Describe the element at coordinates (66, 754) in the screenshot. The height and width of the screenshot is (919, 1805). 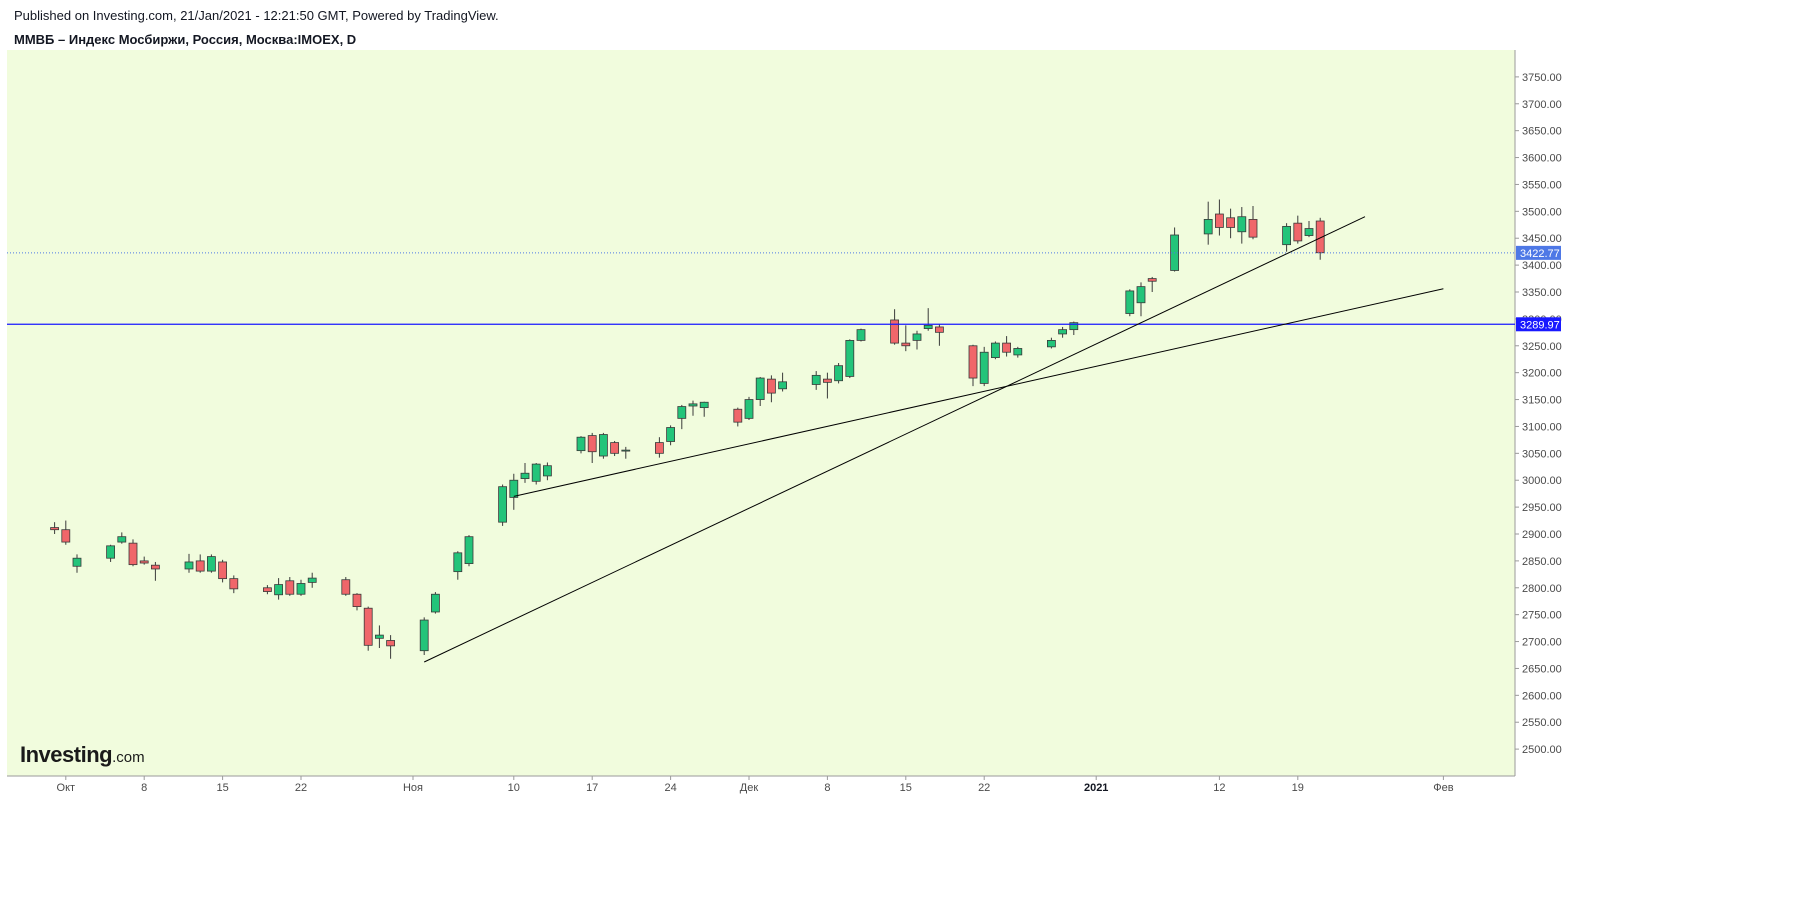
I see `logo-brand: Investing` at that location.